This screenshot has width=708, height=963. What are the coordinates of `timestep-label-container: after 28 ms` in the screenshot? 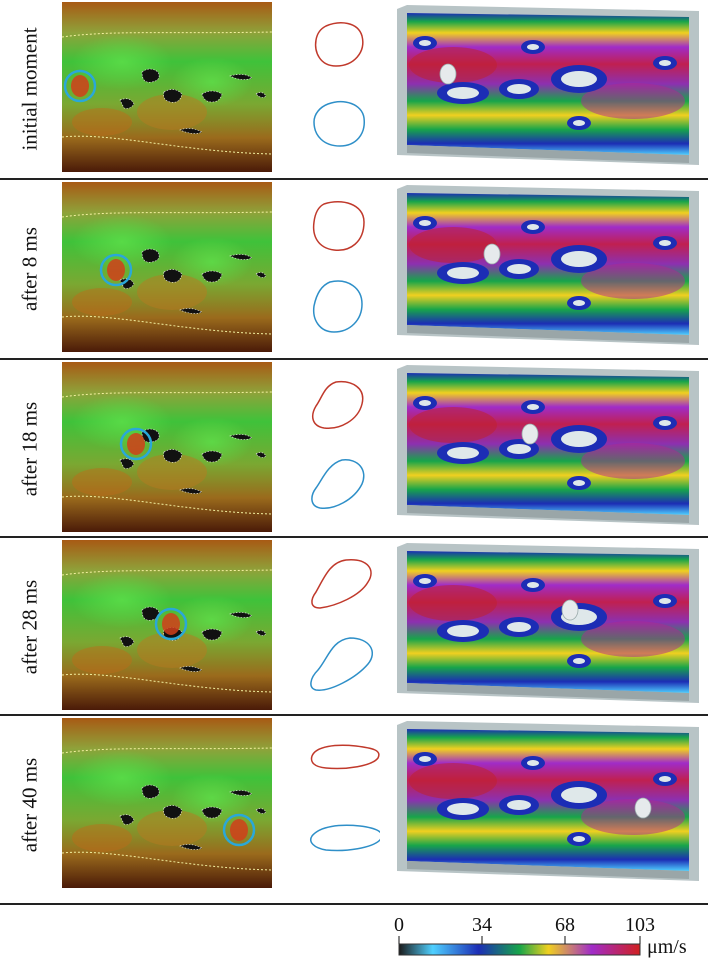 It's located at (30, 627).